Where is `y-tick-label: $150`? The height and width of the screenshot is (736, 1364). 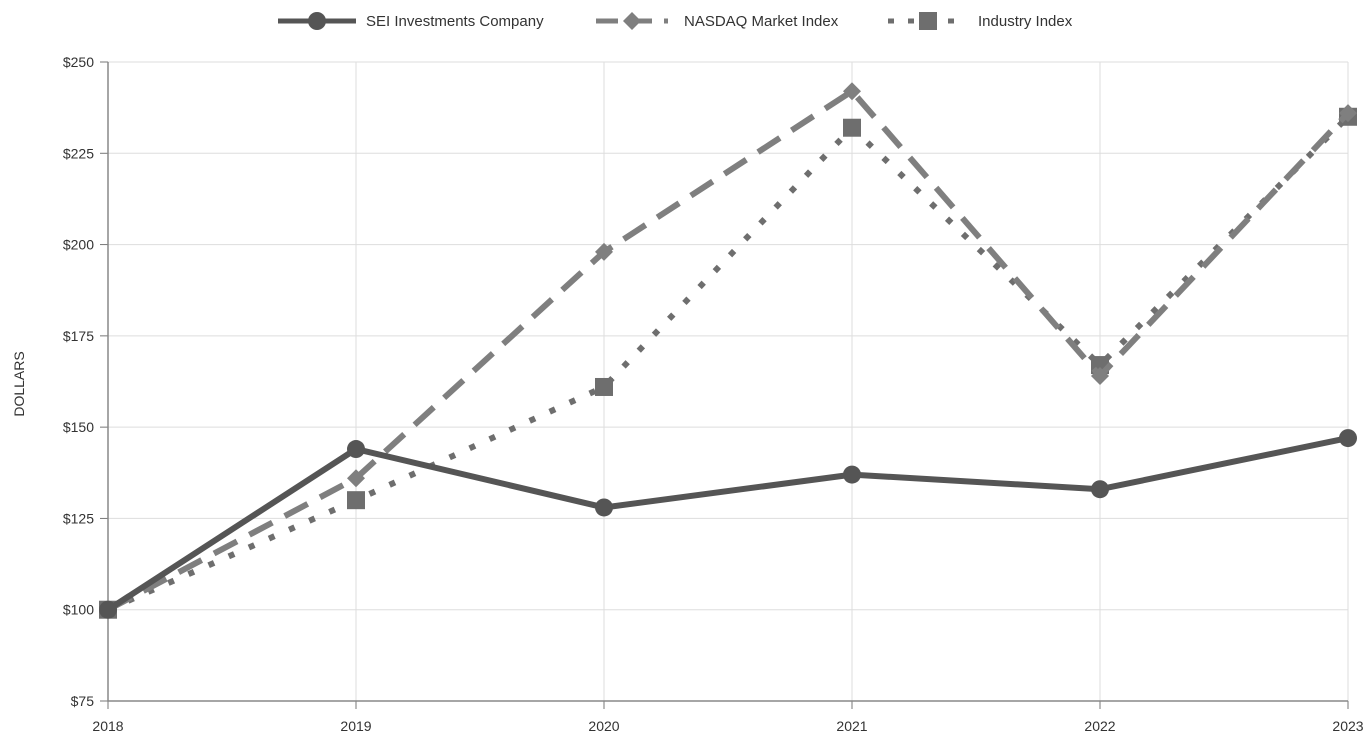
y-tick-label: $150 is located at coordinates (78, 427).